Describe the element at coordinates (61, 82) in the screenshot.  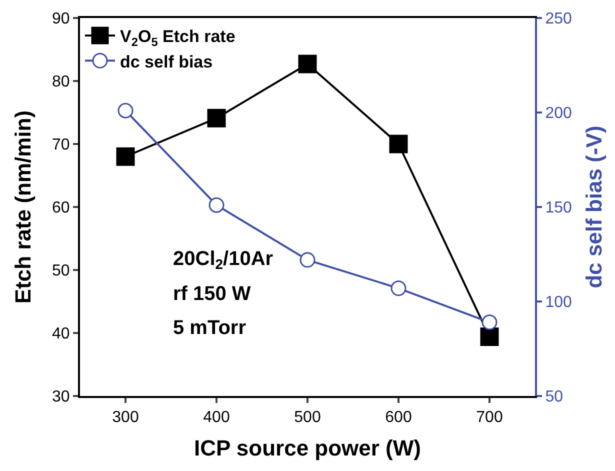
I see `y-tick-label: 80` at that location.